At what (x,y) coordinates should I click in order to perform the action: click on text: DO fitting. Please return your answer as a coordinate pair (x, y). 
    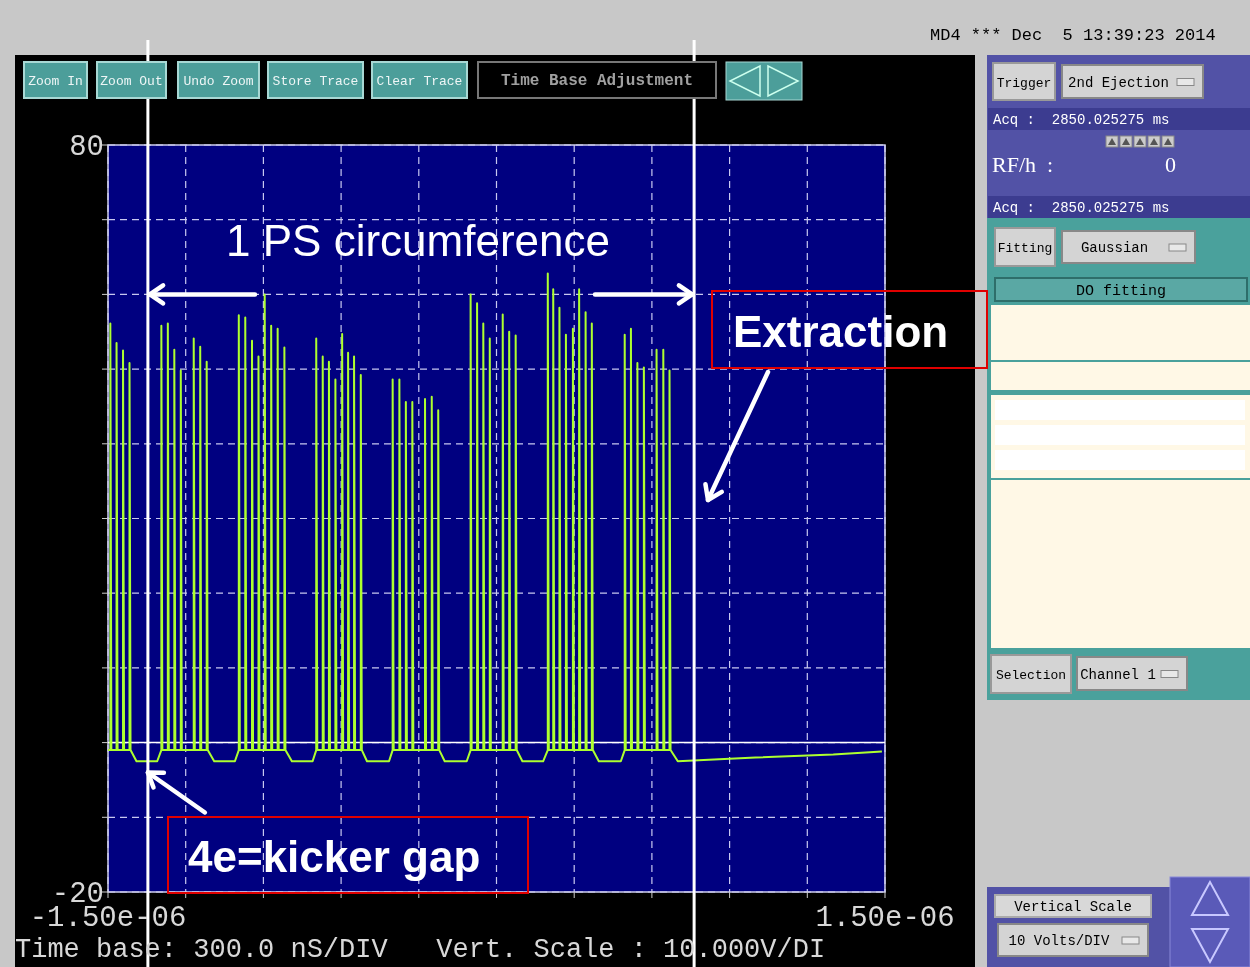
    Looking at the image, I should click on (1121, 291).